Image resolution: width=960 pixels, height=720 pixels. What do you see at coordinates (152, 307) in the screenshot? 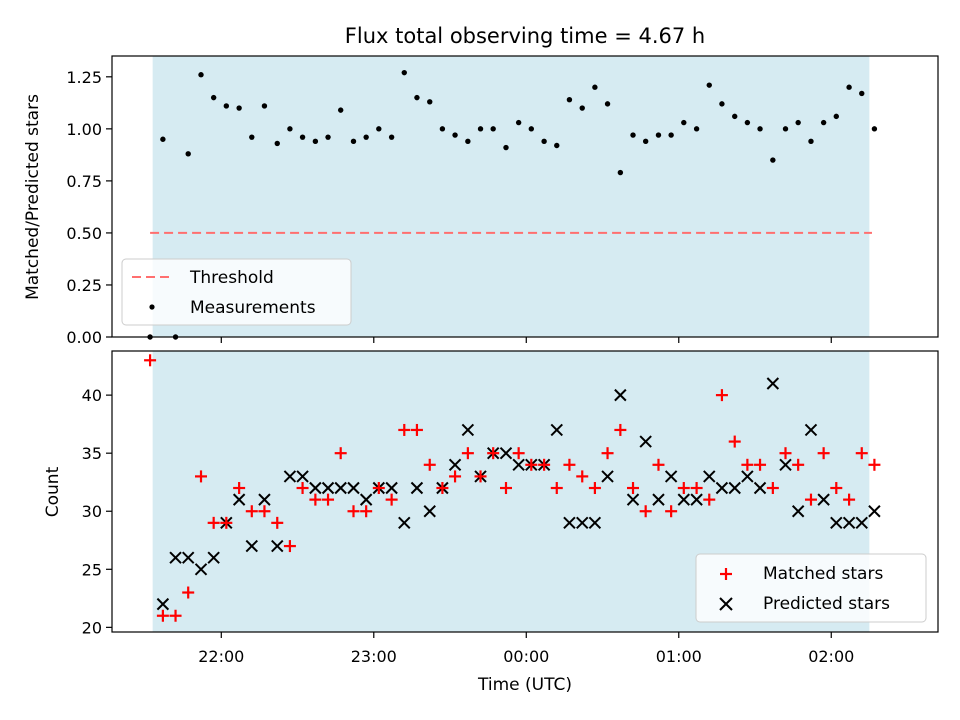
I see `legend-measurement-swatch` at bounding box center [152, 307].